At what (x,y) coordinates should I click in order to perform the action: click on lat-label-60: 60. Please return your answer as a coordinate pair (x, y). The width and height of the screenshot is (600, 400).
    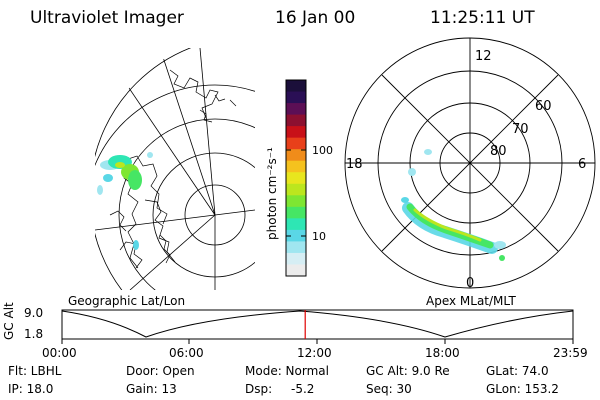
    Looking at the image, I should click on (543, 106).